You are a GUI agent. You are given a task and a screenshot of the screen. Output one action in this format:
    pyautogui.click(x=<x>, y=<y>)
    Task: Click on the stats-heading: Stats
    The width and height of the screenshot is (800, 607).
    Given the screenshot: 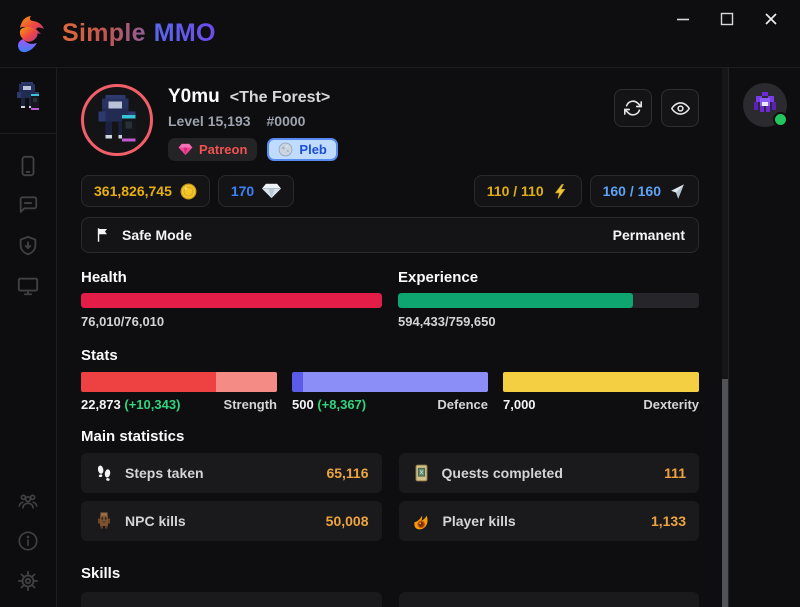 What is the action you would take?
    pyautogui.click(x=99, y=355)
    